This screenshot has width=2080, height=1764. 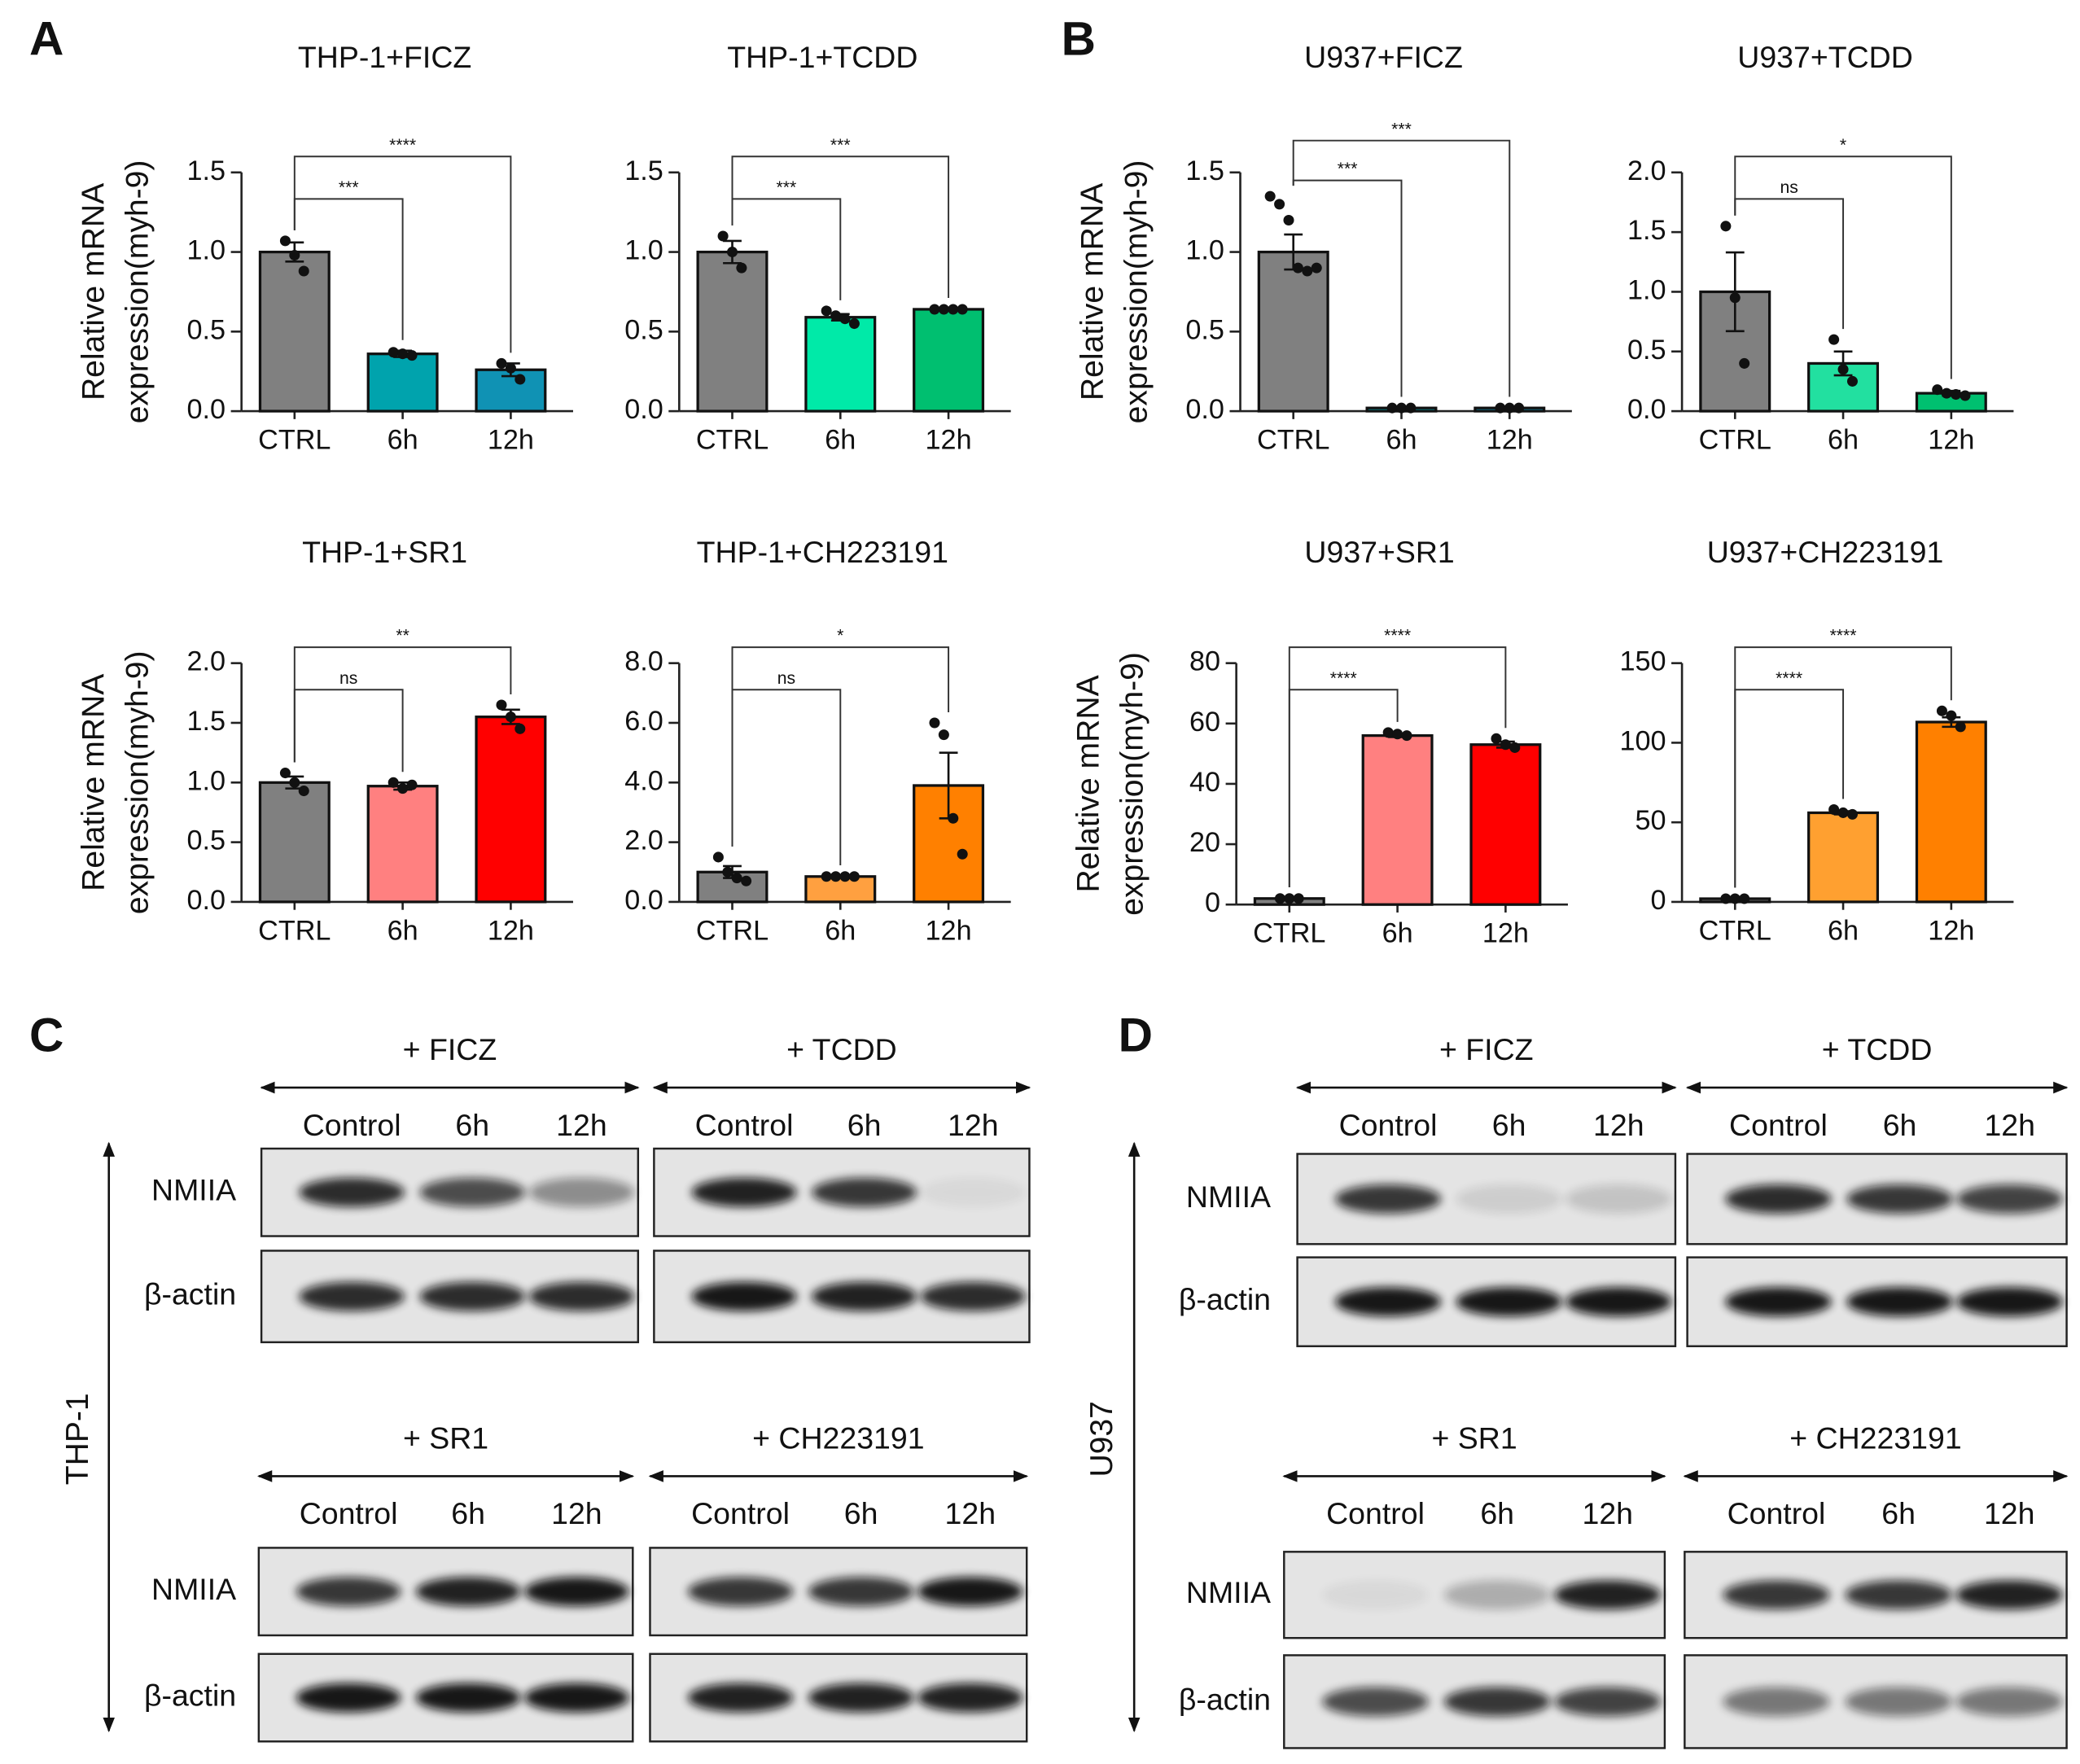 What do you see at coordinates (1789, 678) in the screenshot?
I see `significance-label: ****` at bounding box center [1789, 678].